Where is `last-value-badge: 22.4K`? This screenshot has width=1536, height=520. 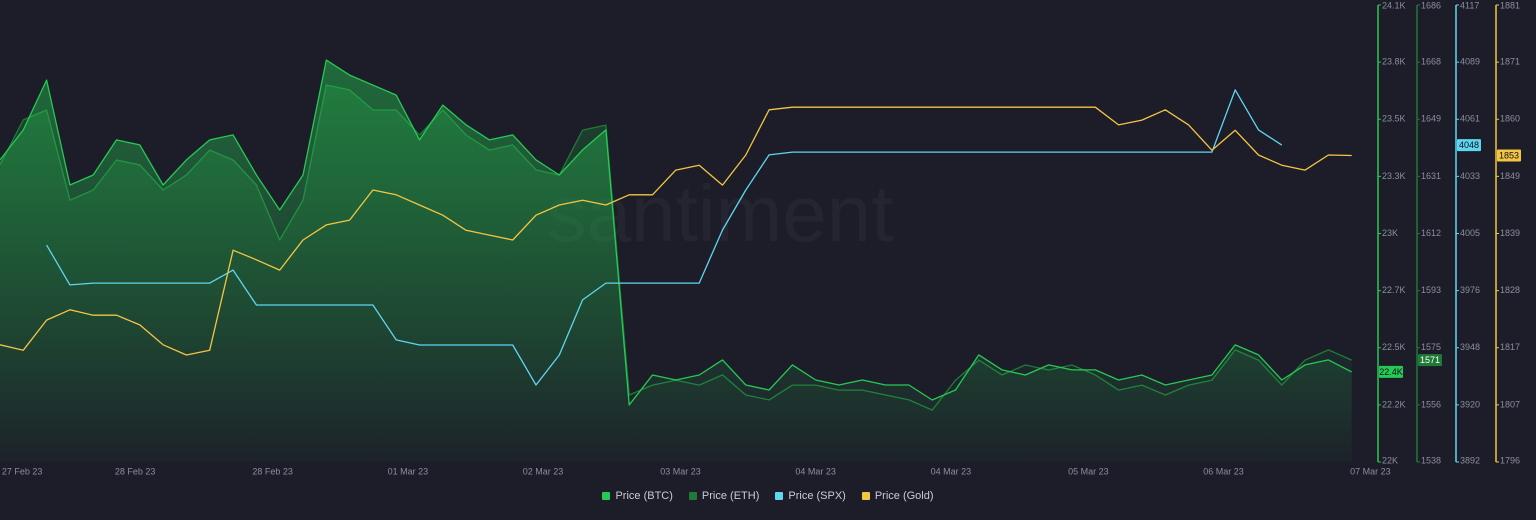 last-value-badge: 22.4K is located at coordinates (1391, 371).